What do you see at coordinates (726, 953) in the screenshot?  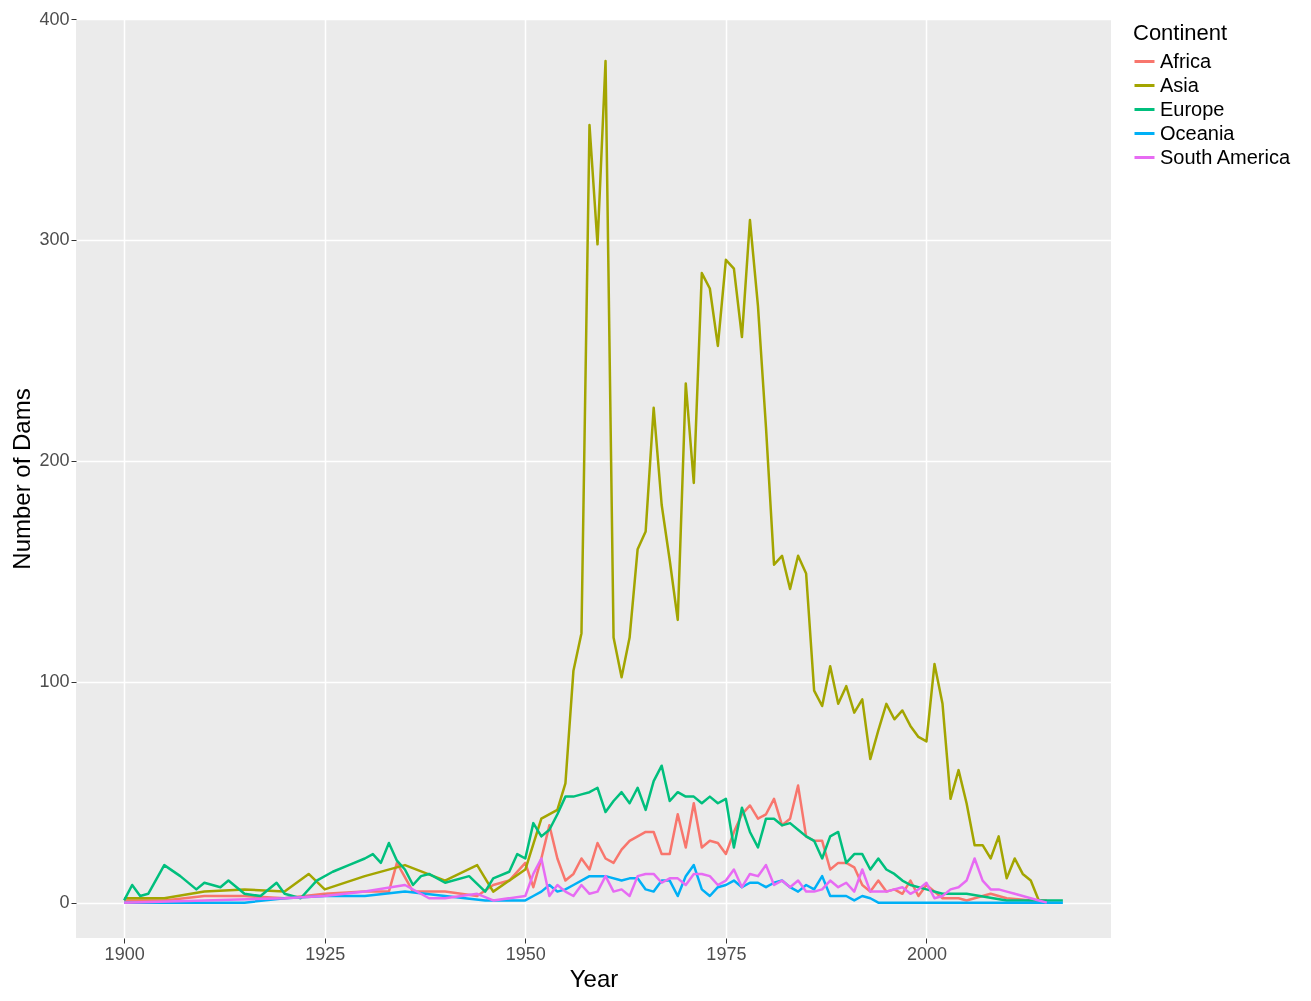 I see `x-tick-label: 1975` at bounding box center [726, 953].